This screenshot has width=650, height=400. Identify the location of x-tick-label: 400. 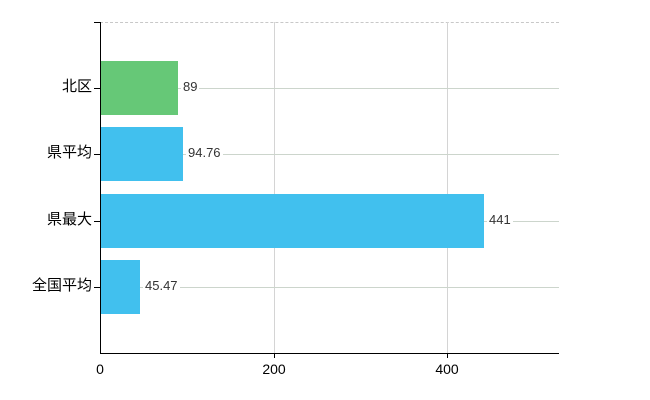
(447, 369).